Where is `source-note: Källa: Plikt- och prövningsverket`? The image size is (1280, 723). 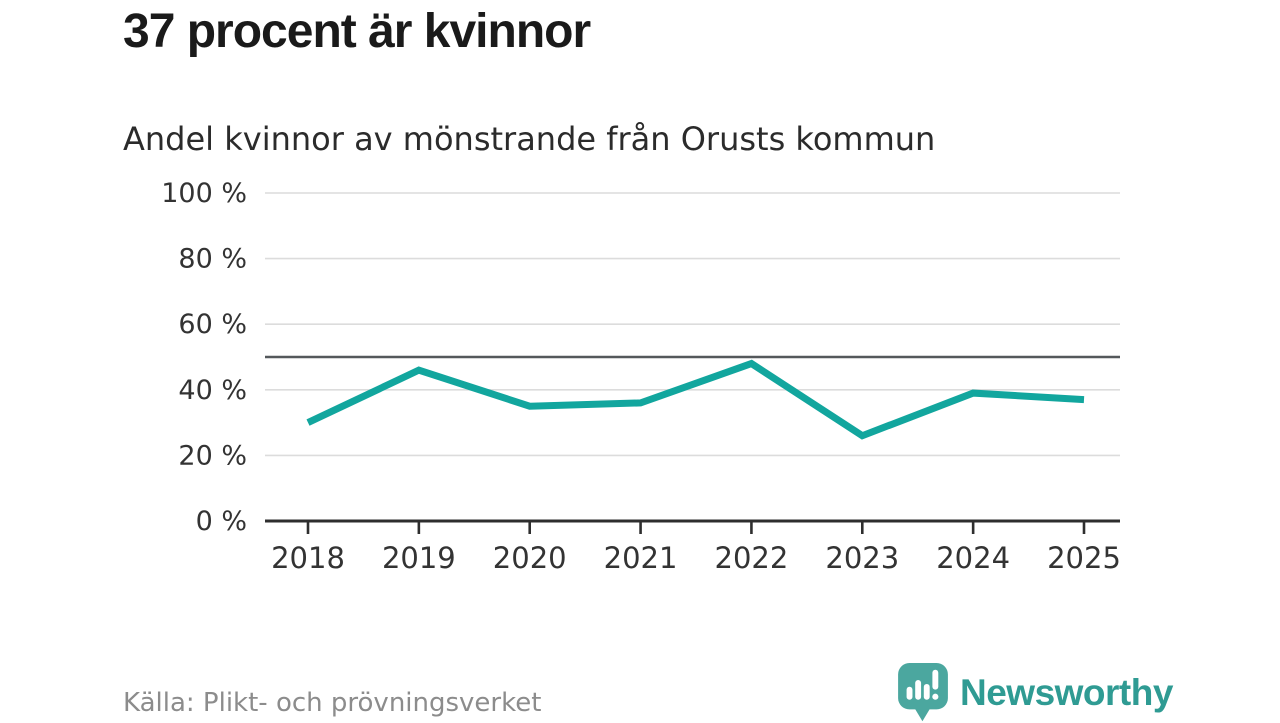
source-note: Källa: Plikt- och prövningsverket is located at coordinates (332, 703).